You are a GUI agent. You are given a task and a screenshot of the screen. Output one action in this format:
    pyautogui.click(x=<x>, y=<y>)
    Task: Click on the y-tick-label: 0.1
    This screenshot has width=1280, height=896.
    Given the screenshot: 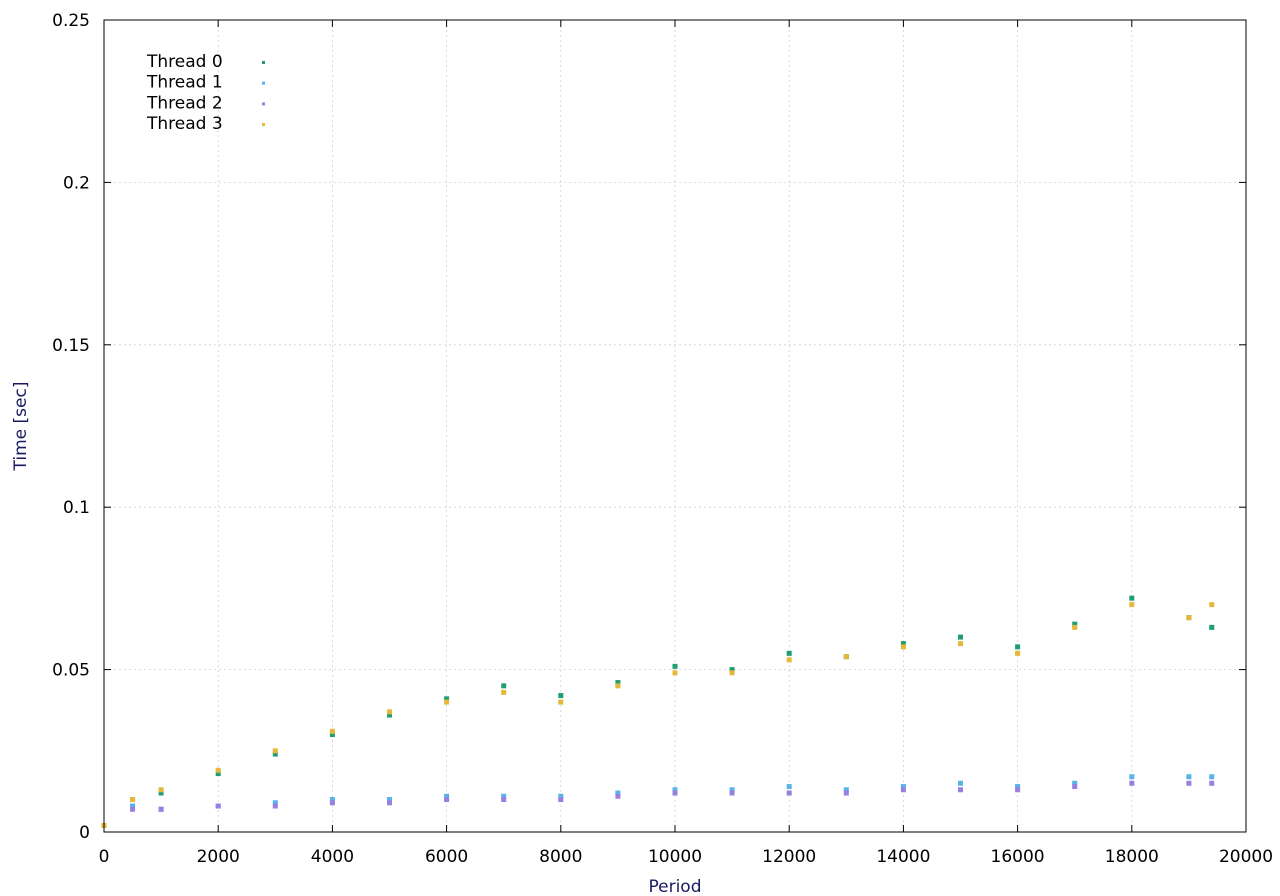 What is the action you would take?
    pyautogui.click(x=76, y=508)
    